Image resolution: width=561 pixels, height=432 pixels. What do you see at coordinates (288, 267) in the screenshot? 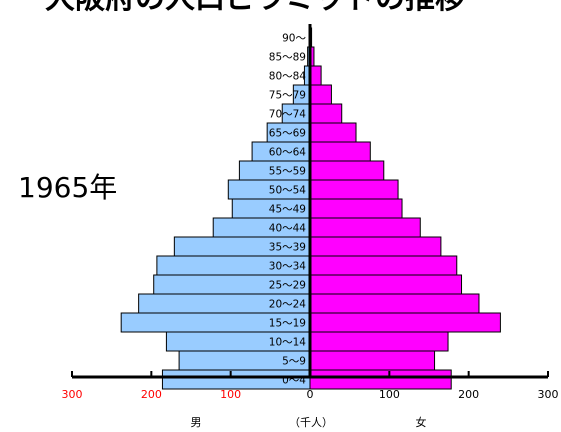
I see `age-label: 30～34` at bounding box center [288, 267].